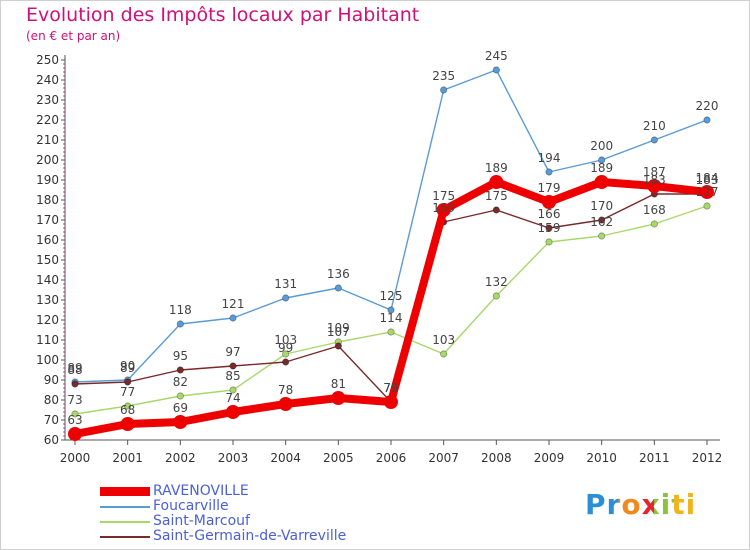  I want to click on y-tick-label: 140, so click(47, 280).